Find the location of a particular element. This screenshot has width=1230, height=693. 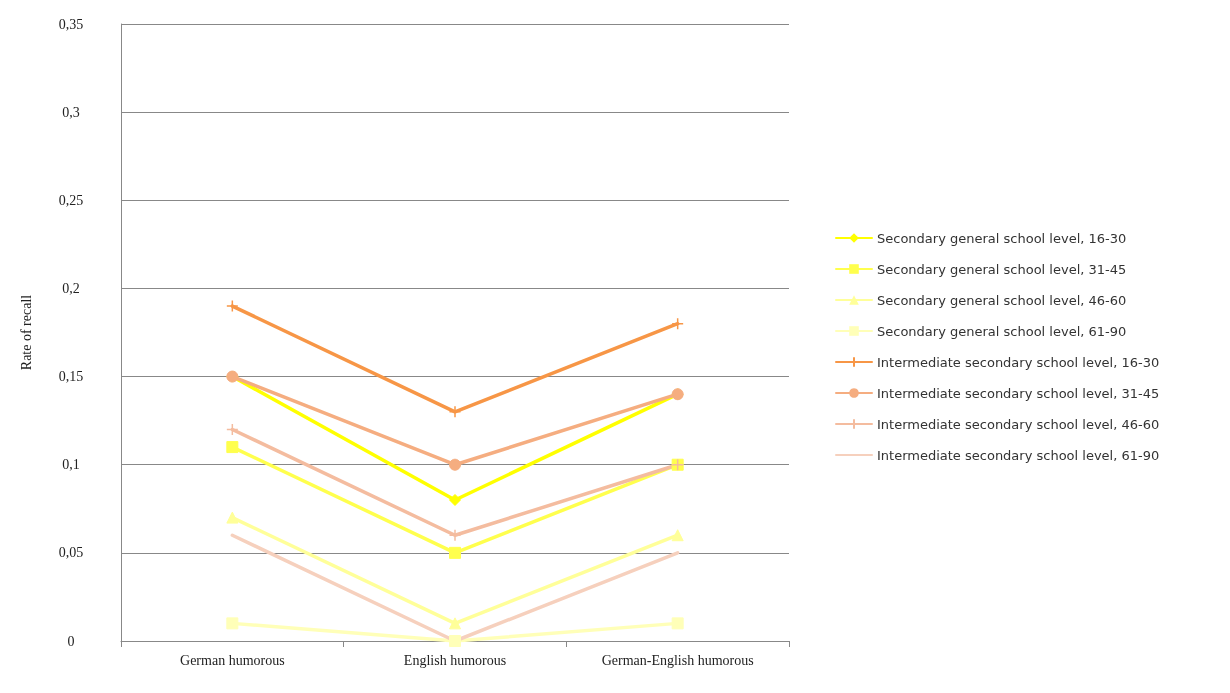

y-tick-label: 0,3 is located at coordinates (71, 112).